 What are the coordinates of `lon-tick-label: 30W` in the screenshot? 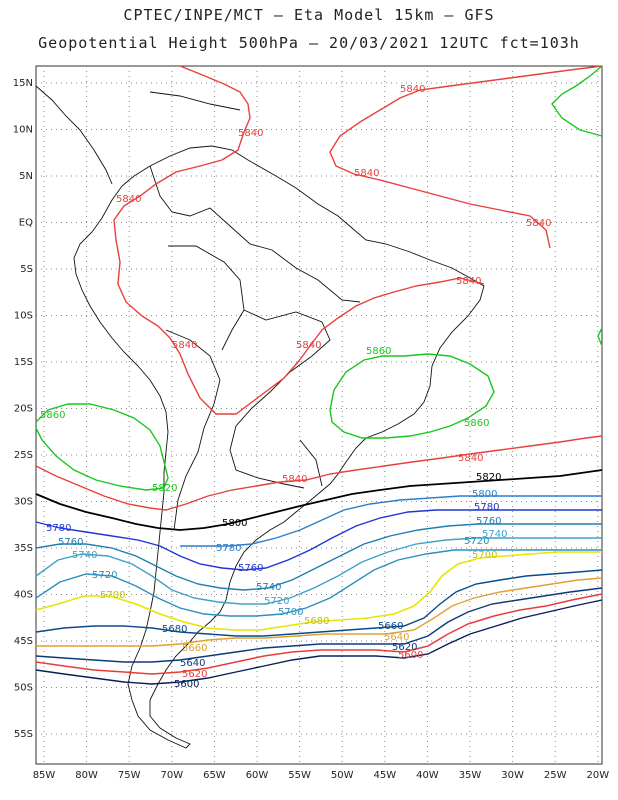 It's located at (512, 775).